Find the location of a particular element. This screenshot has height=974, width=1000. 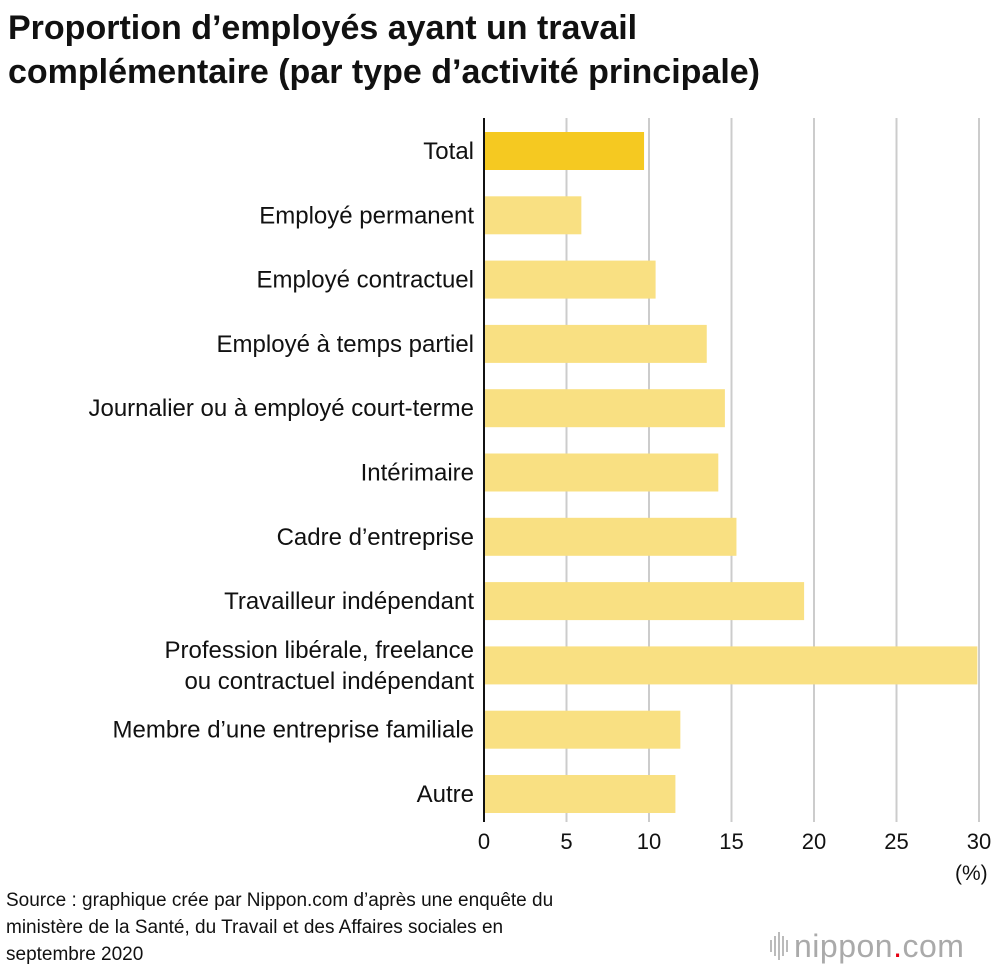

logo-suffix: com is located at coordinates (933, 945).